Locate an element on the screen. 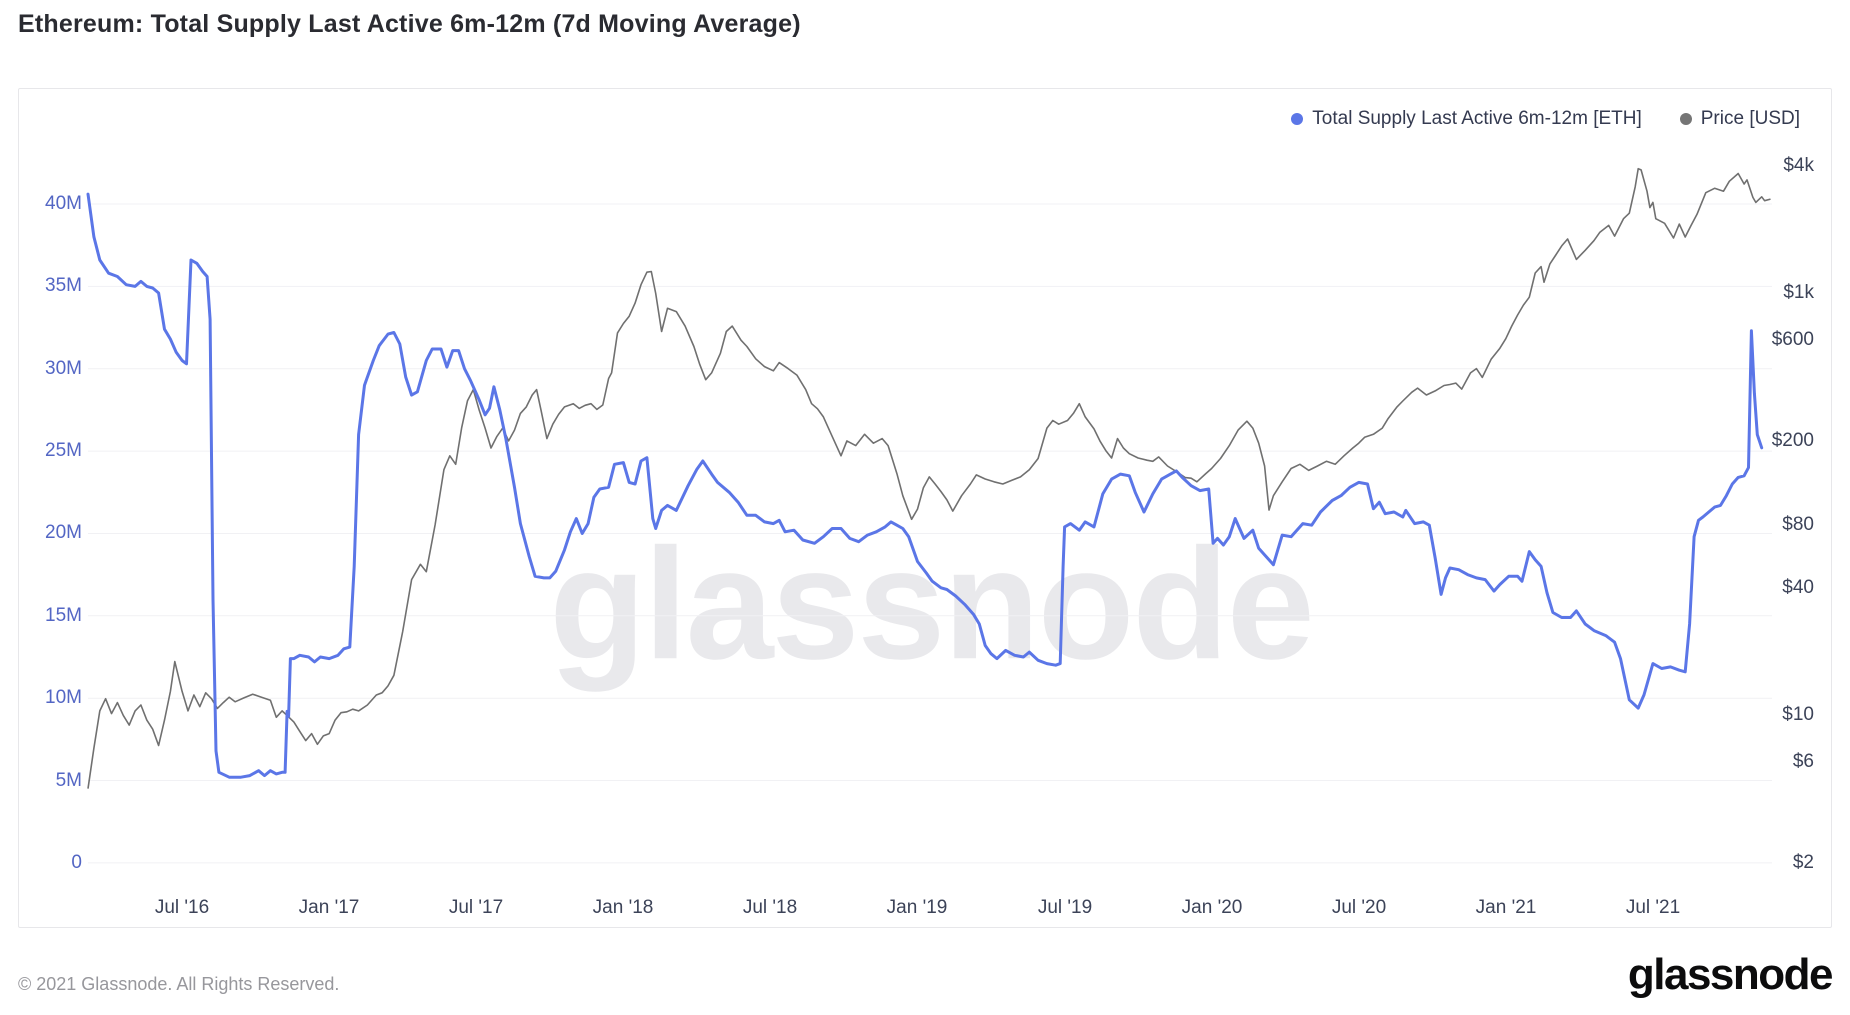 This screenshot has width=1850, height=1015. x-tick-label: Jul '17 is located at coordinates (476, 907).